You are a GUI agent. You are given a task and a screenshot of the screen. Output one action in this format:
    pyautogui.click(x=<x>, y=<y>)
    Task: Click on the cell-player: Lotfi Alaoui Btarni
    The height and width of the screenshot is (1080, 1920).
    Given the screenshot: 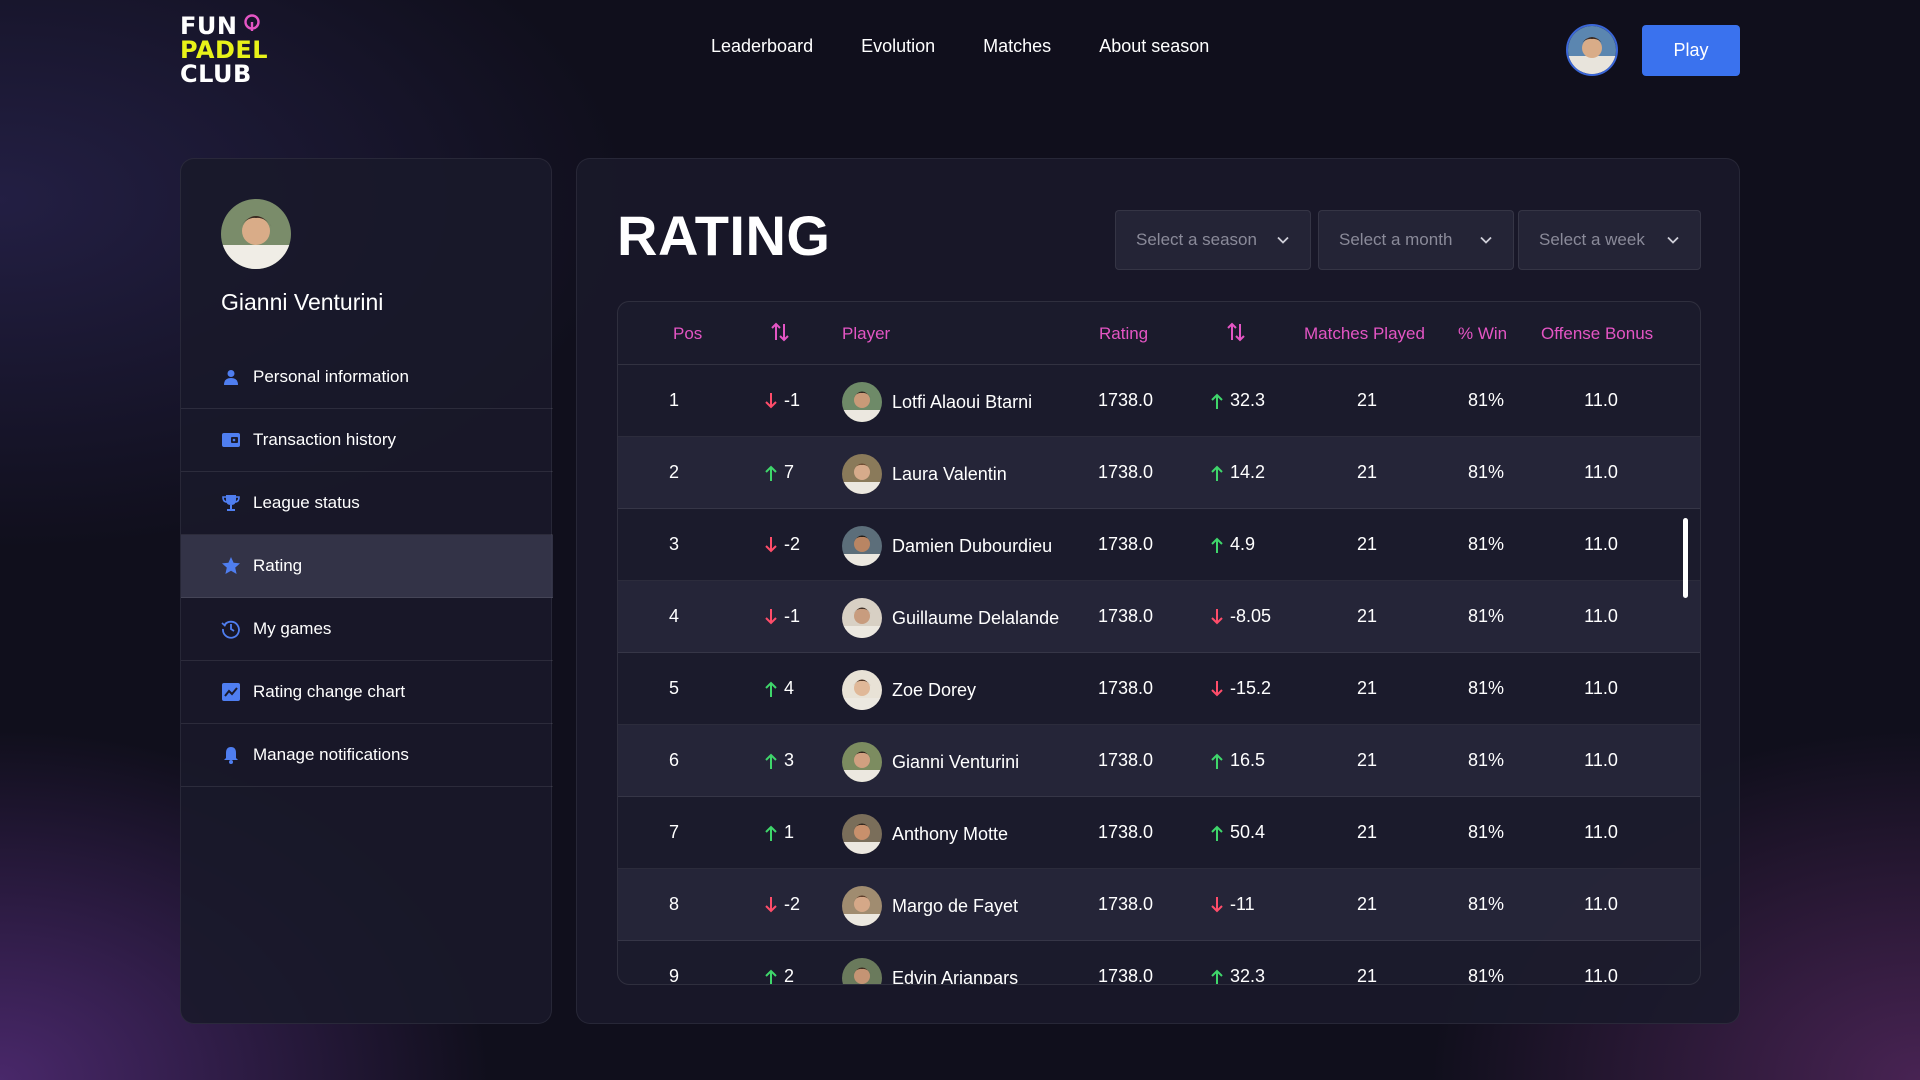 What is the action you would take?
    pyautogui.click(x=937, y=402)
    